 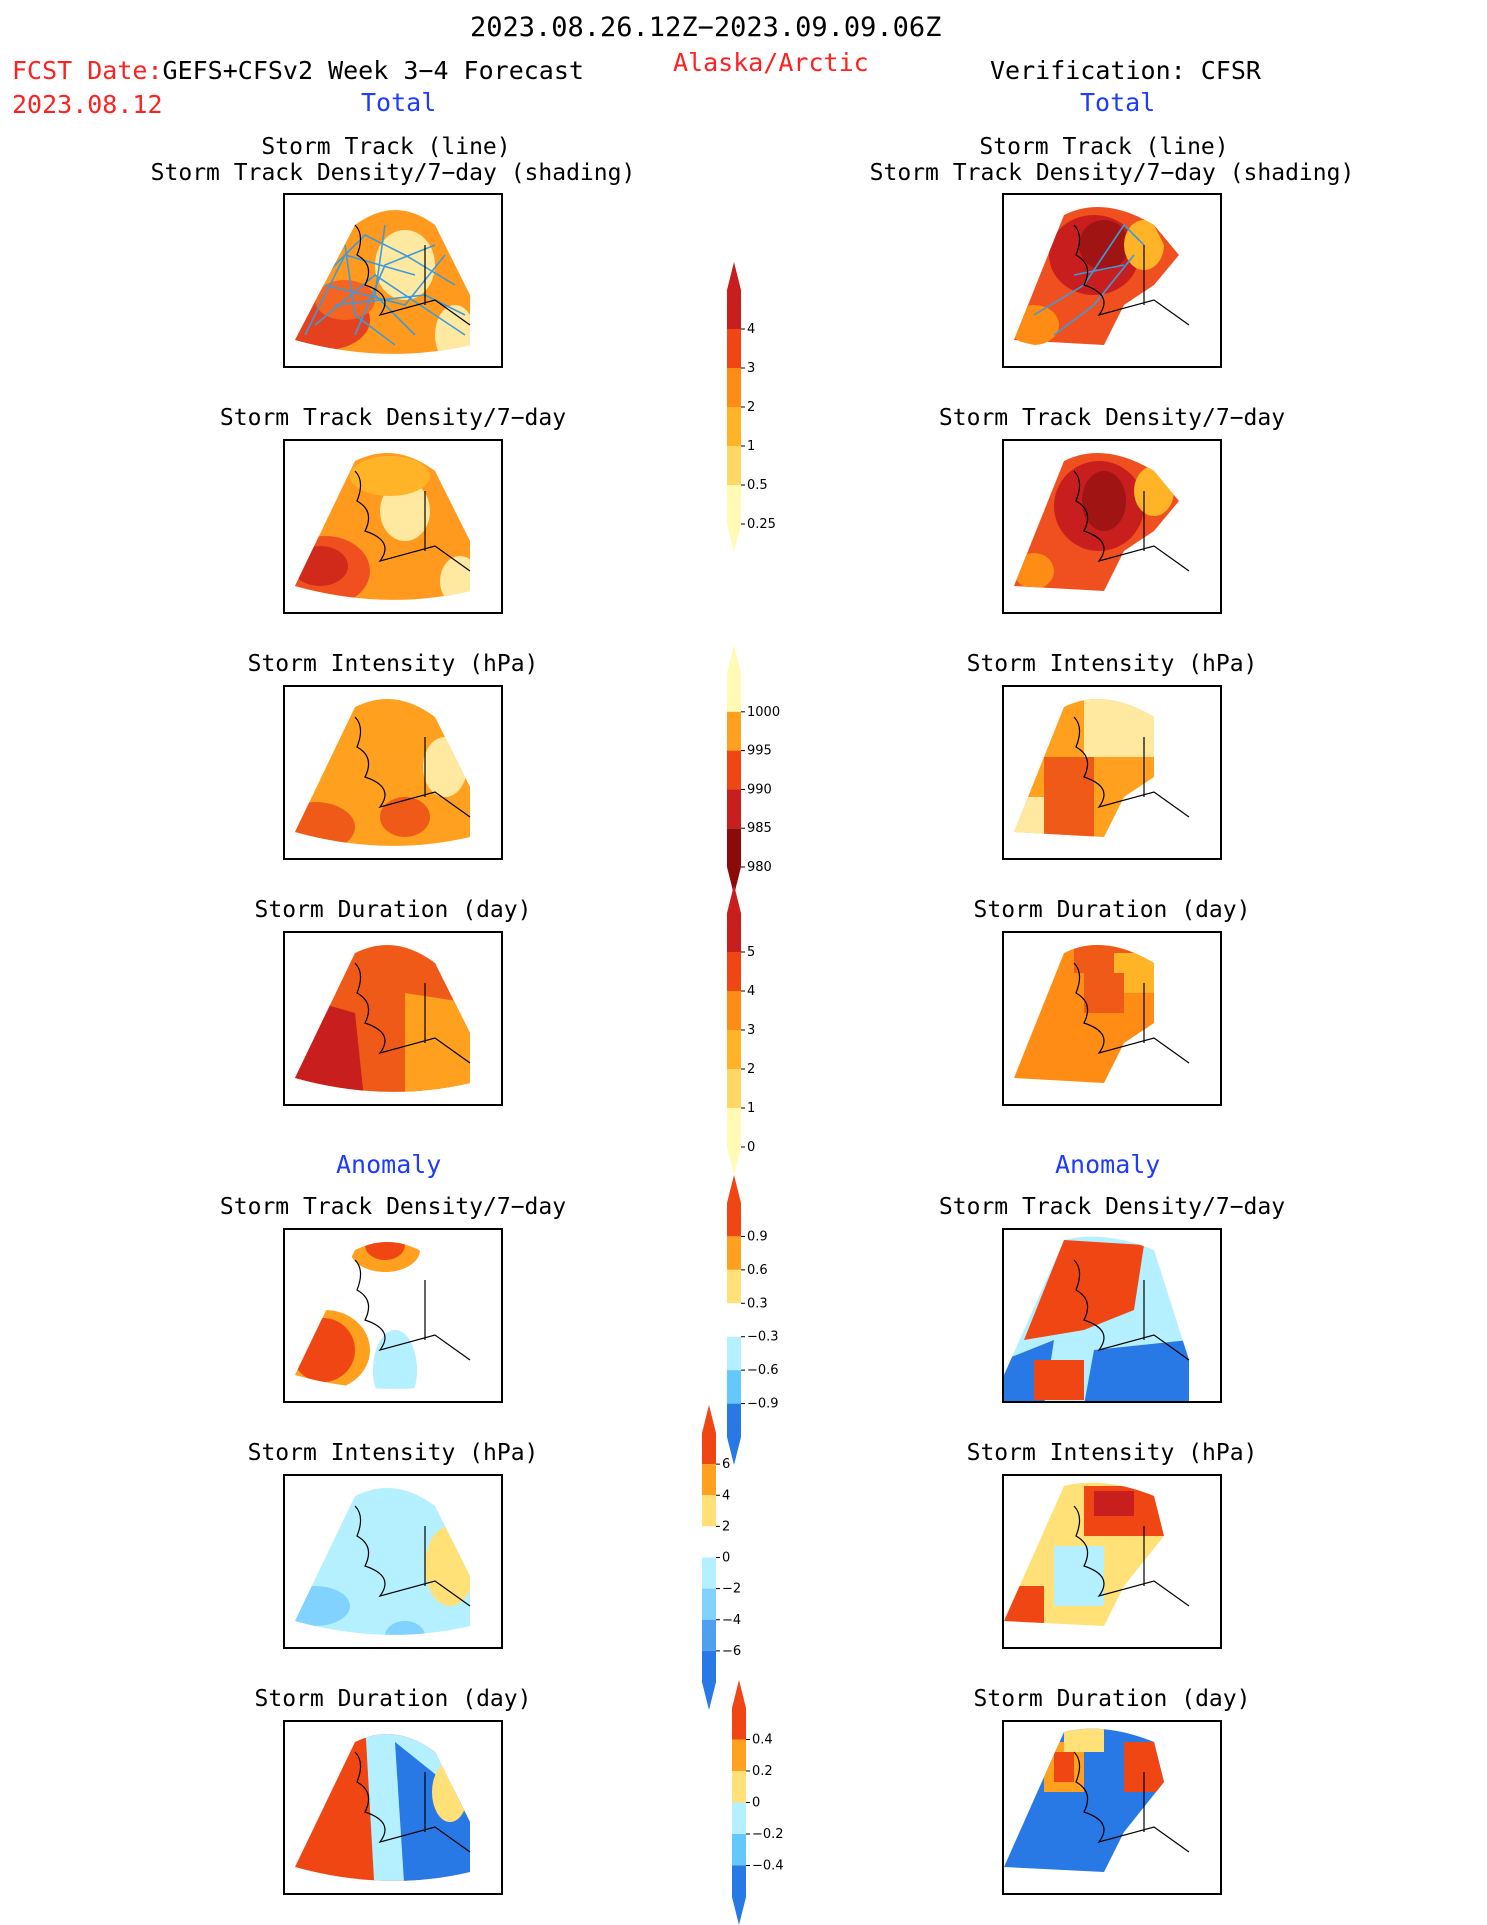 What do you see at coordinates (1112, 1207) in the screenshot?
I see `right-anom-density-title: Storm Track Density/7−day` at bounding box center [1112, 1207].